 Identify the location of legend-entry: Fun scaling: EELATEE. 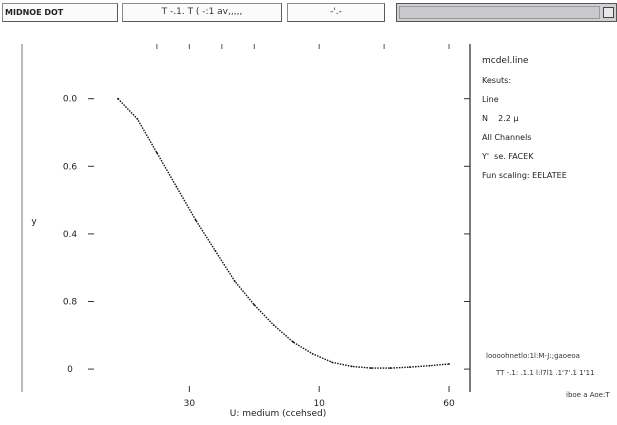
(524, 175).